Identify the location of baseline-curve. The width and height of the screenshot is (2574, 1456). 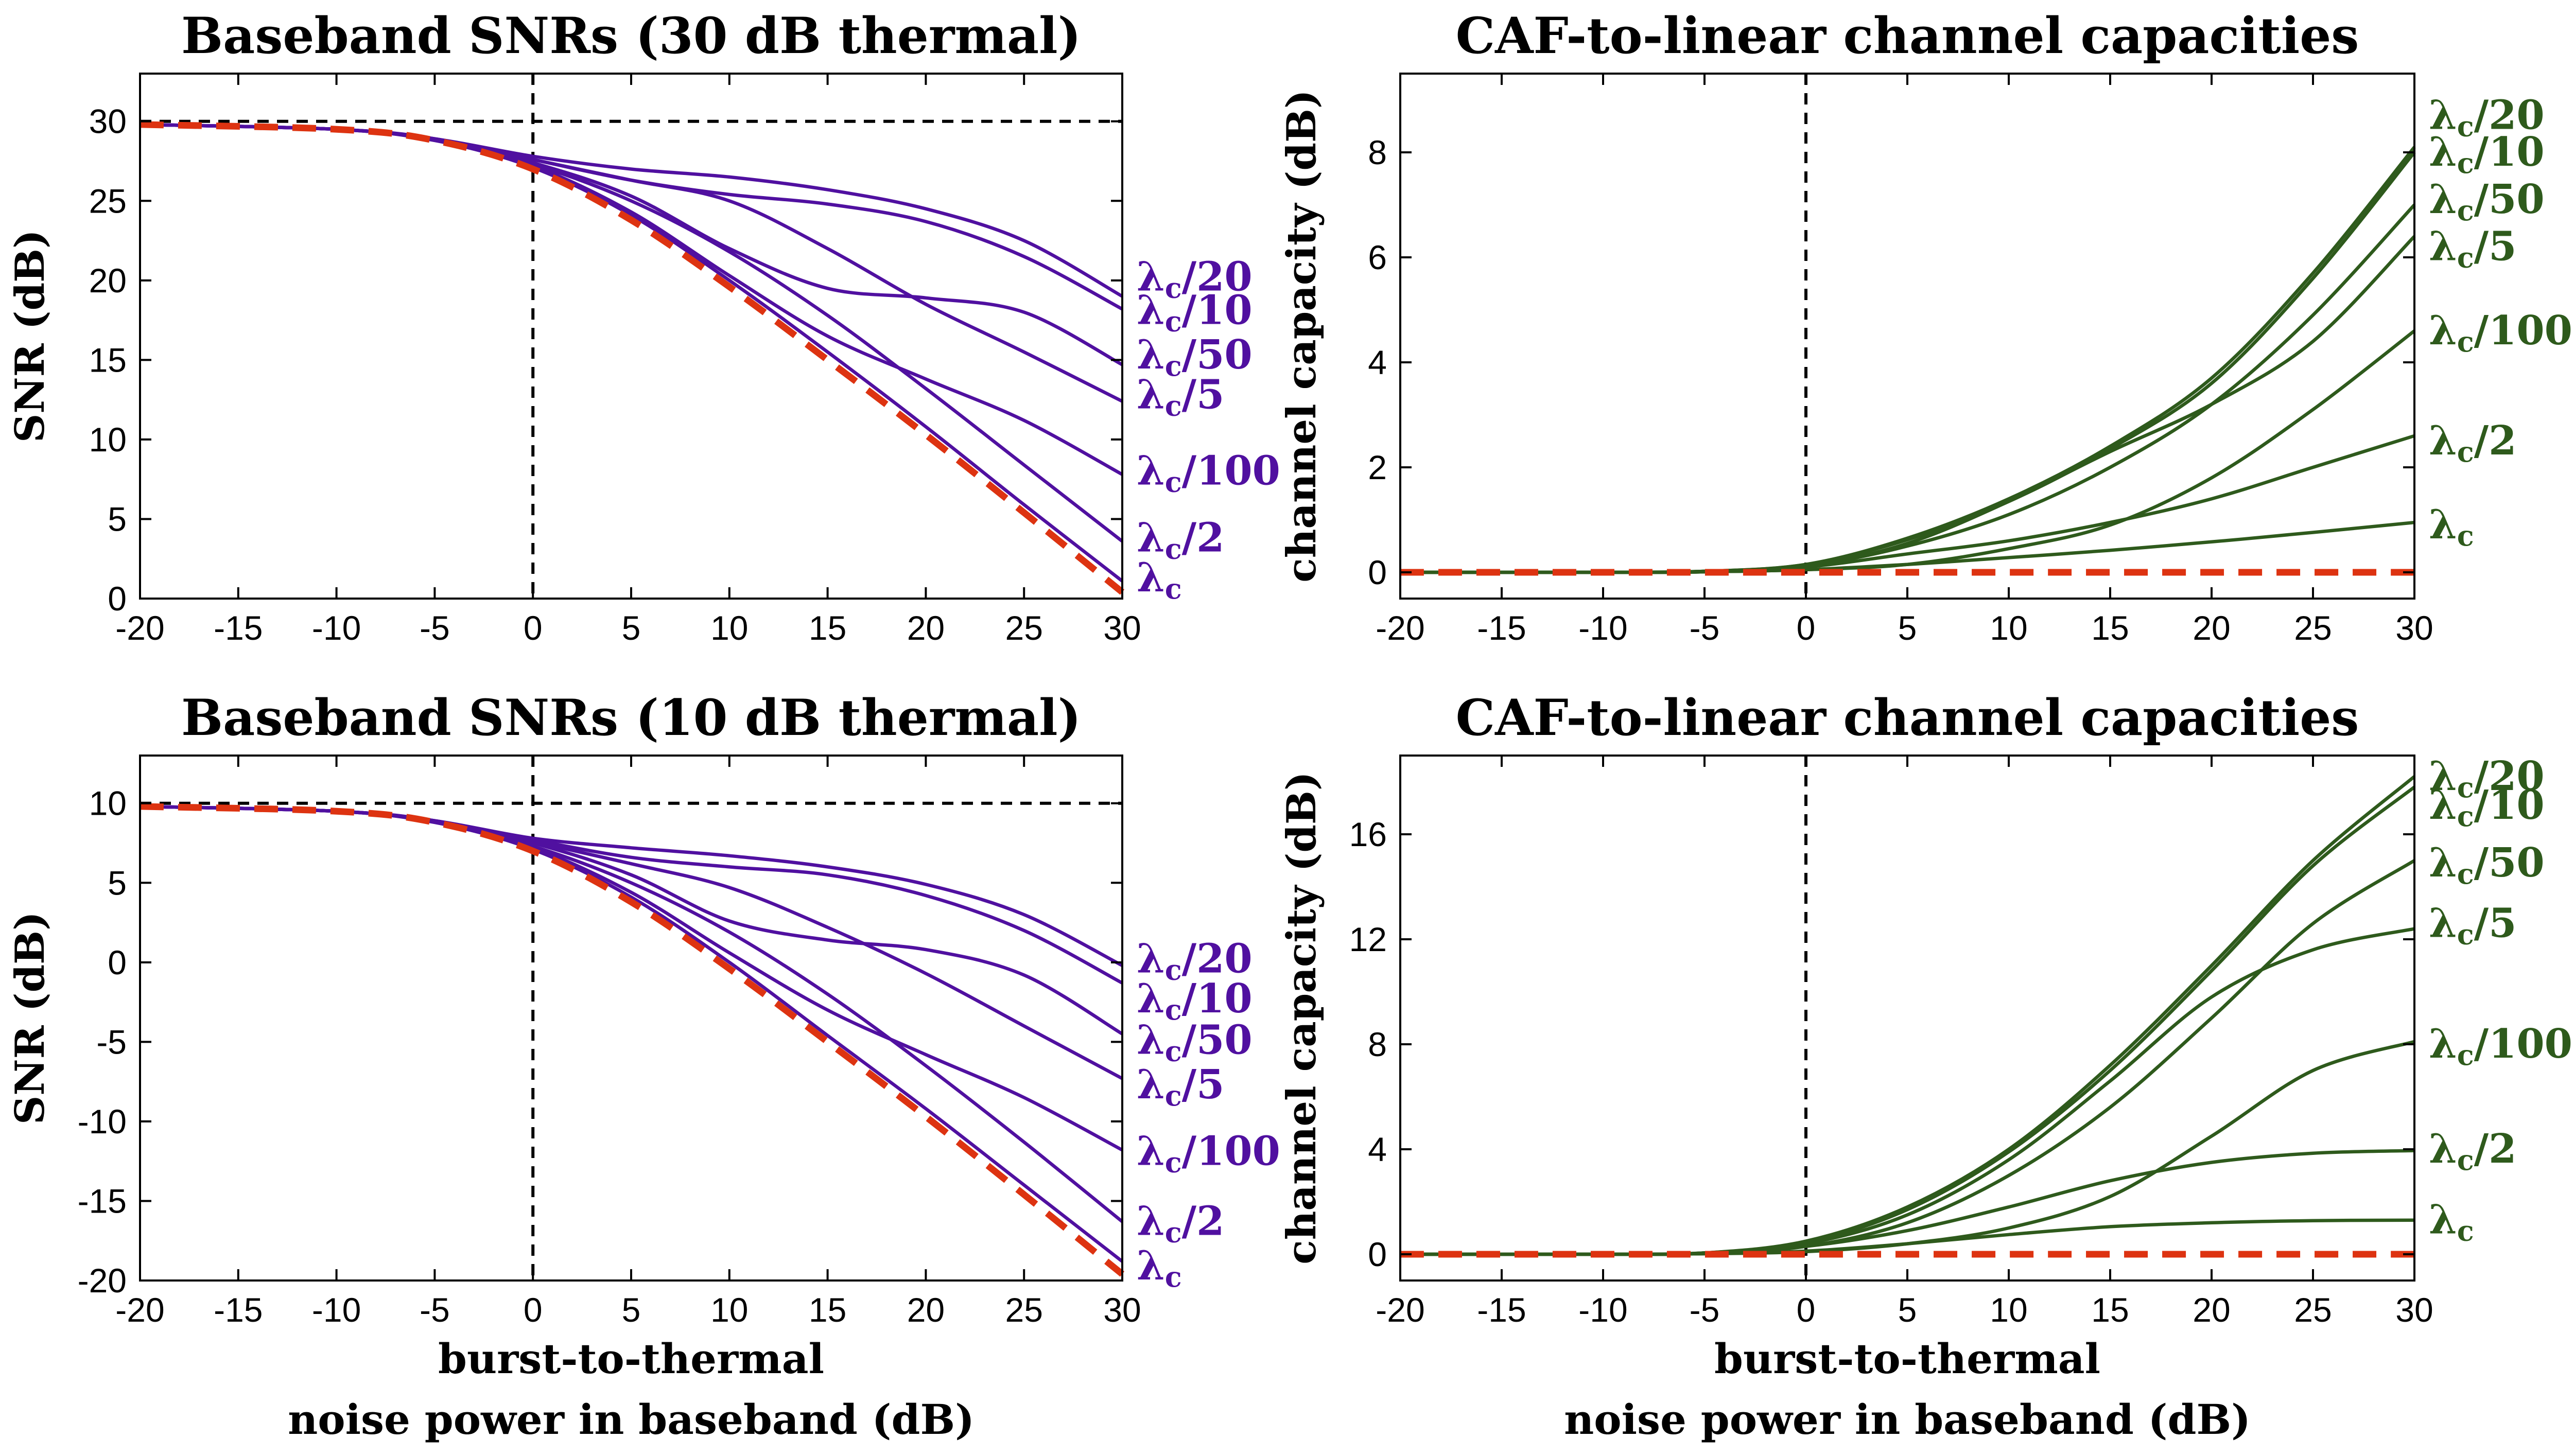
(633, 1040).